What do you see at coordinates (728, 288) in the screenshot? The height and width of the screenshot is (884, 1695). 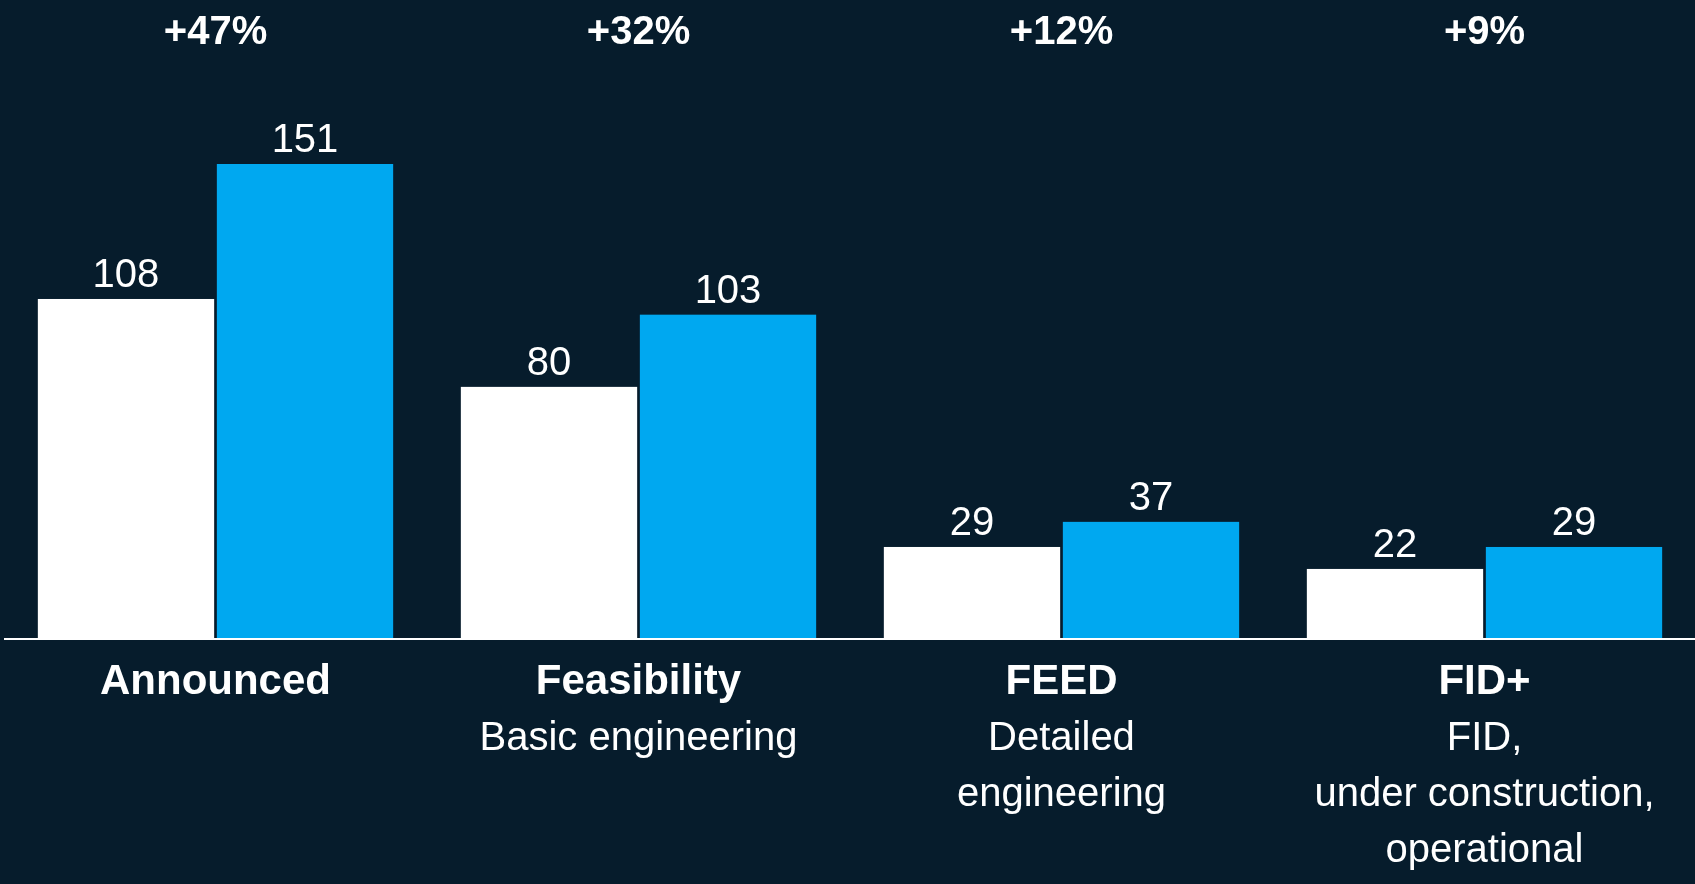 I see `data-label: 103` at bounding box center [728, 288].